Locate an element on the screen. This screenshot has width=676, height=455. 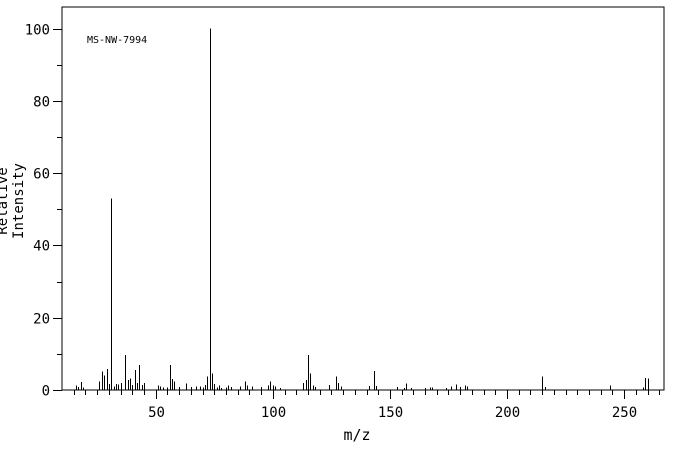
x-tick-label-250: 250 is located at coordinates (624, 413).